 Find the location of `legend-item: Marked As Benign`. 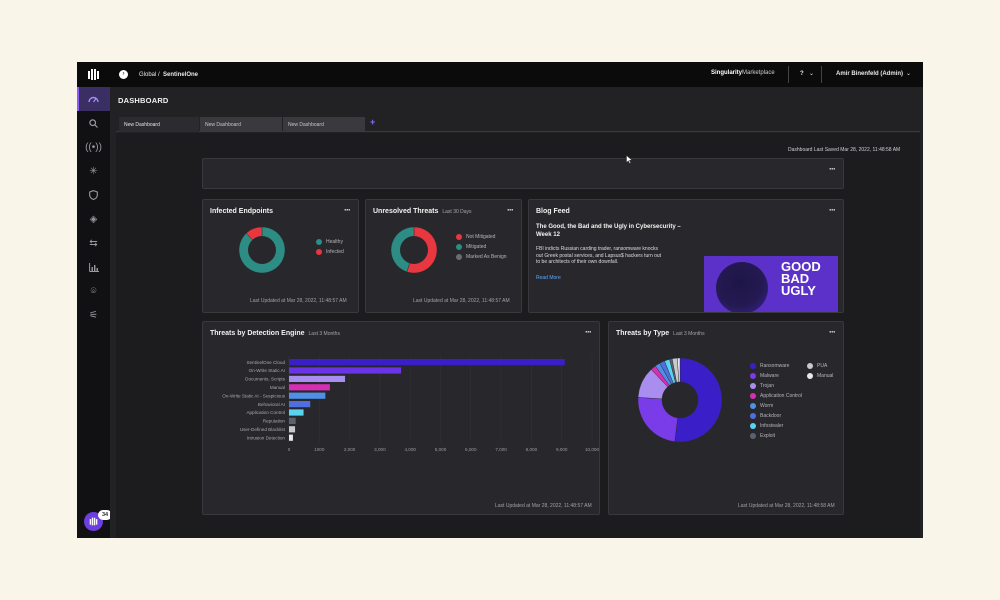

legend-item: Marked As Benign is located at coordinates (481, 257).